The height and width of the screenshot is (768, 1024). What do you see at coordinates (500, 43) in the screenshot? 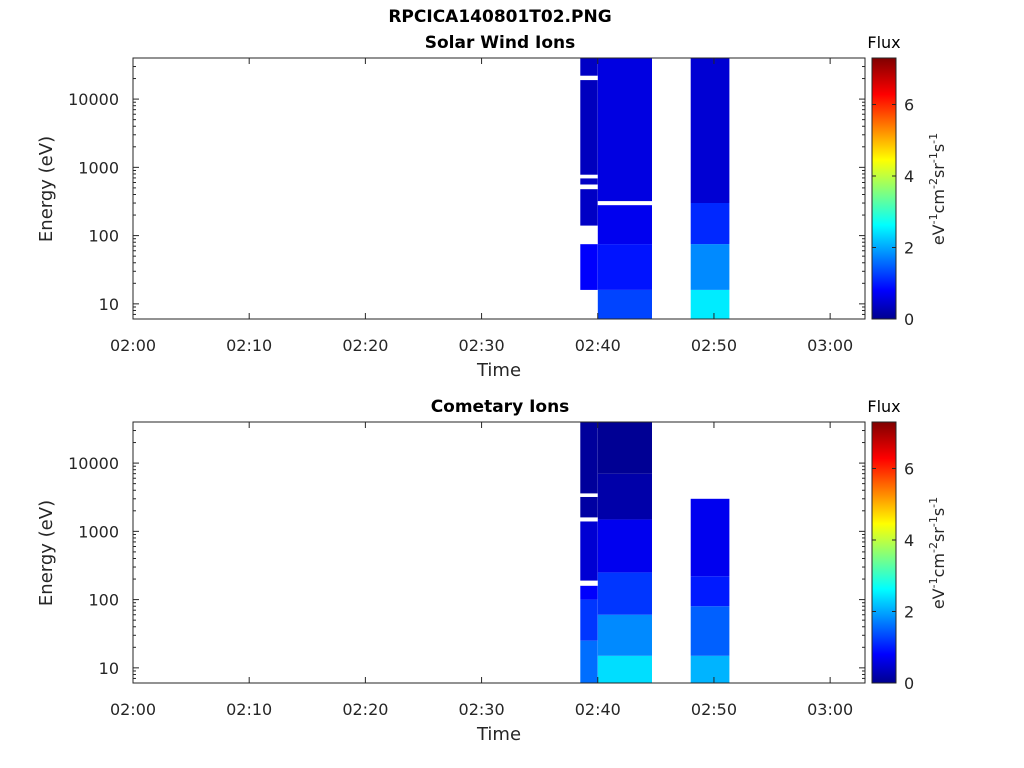
I see `panel-title: Solar Wind Ions` at bounding box center [500, 43].